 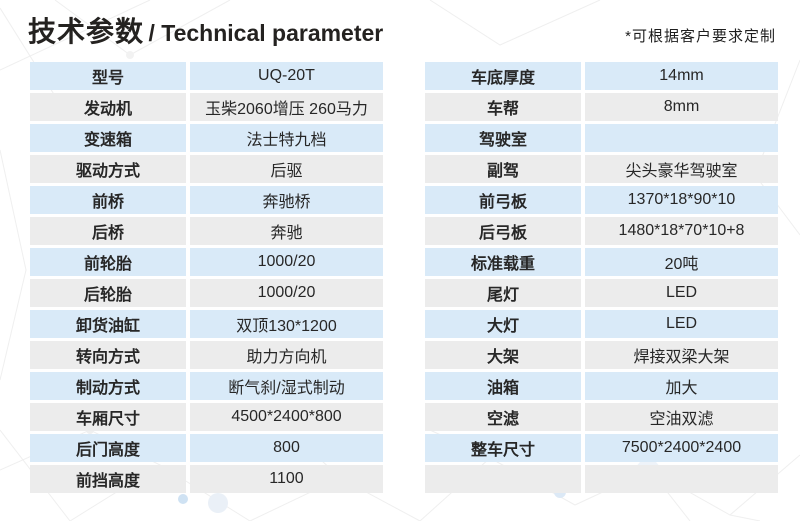 I want to click on customization-note: *可根据客户要求定制, so click(x=700, y=36).